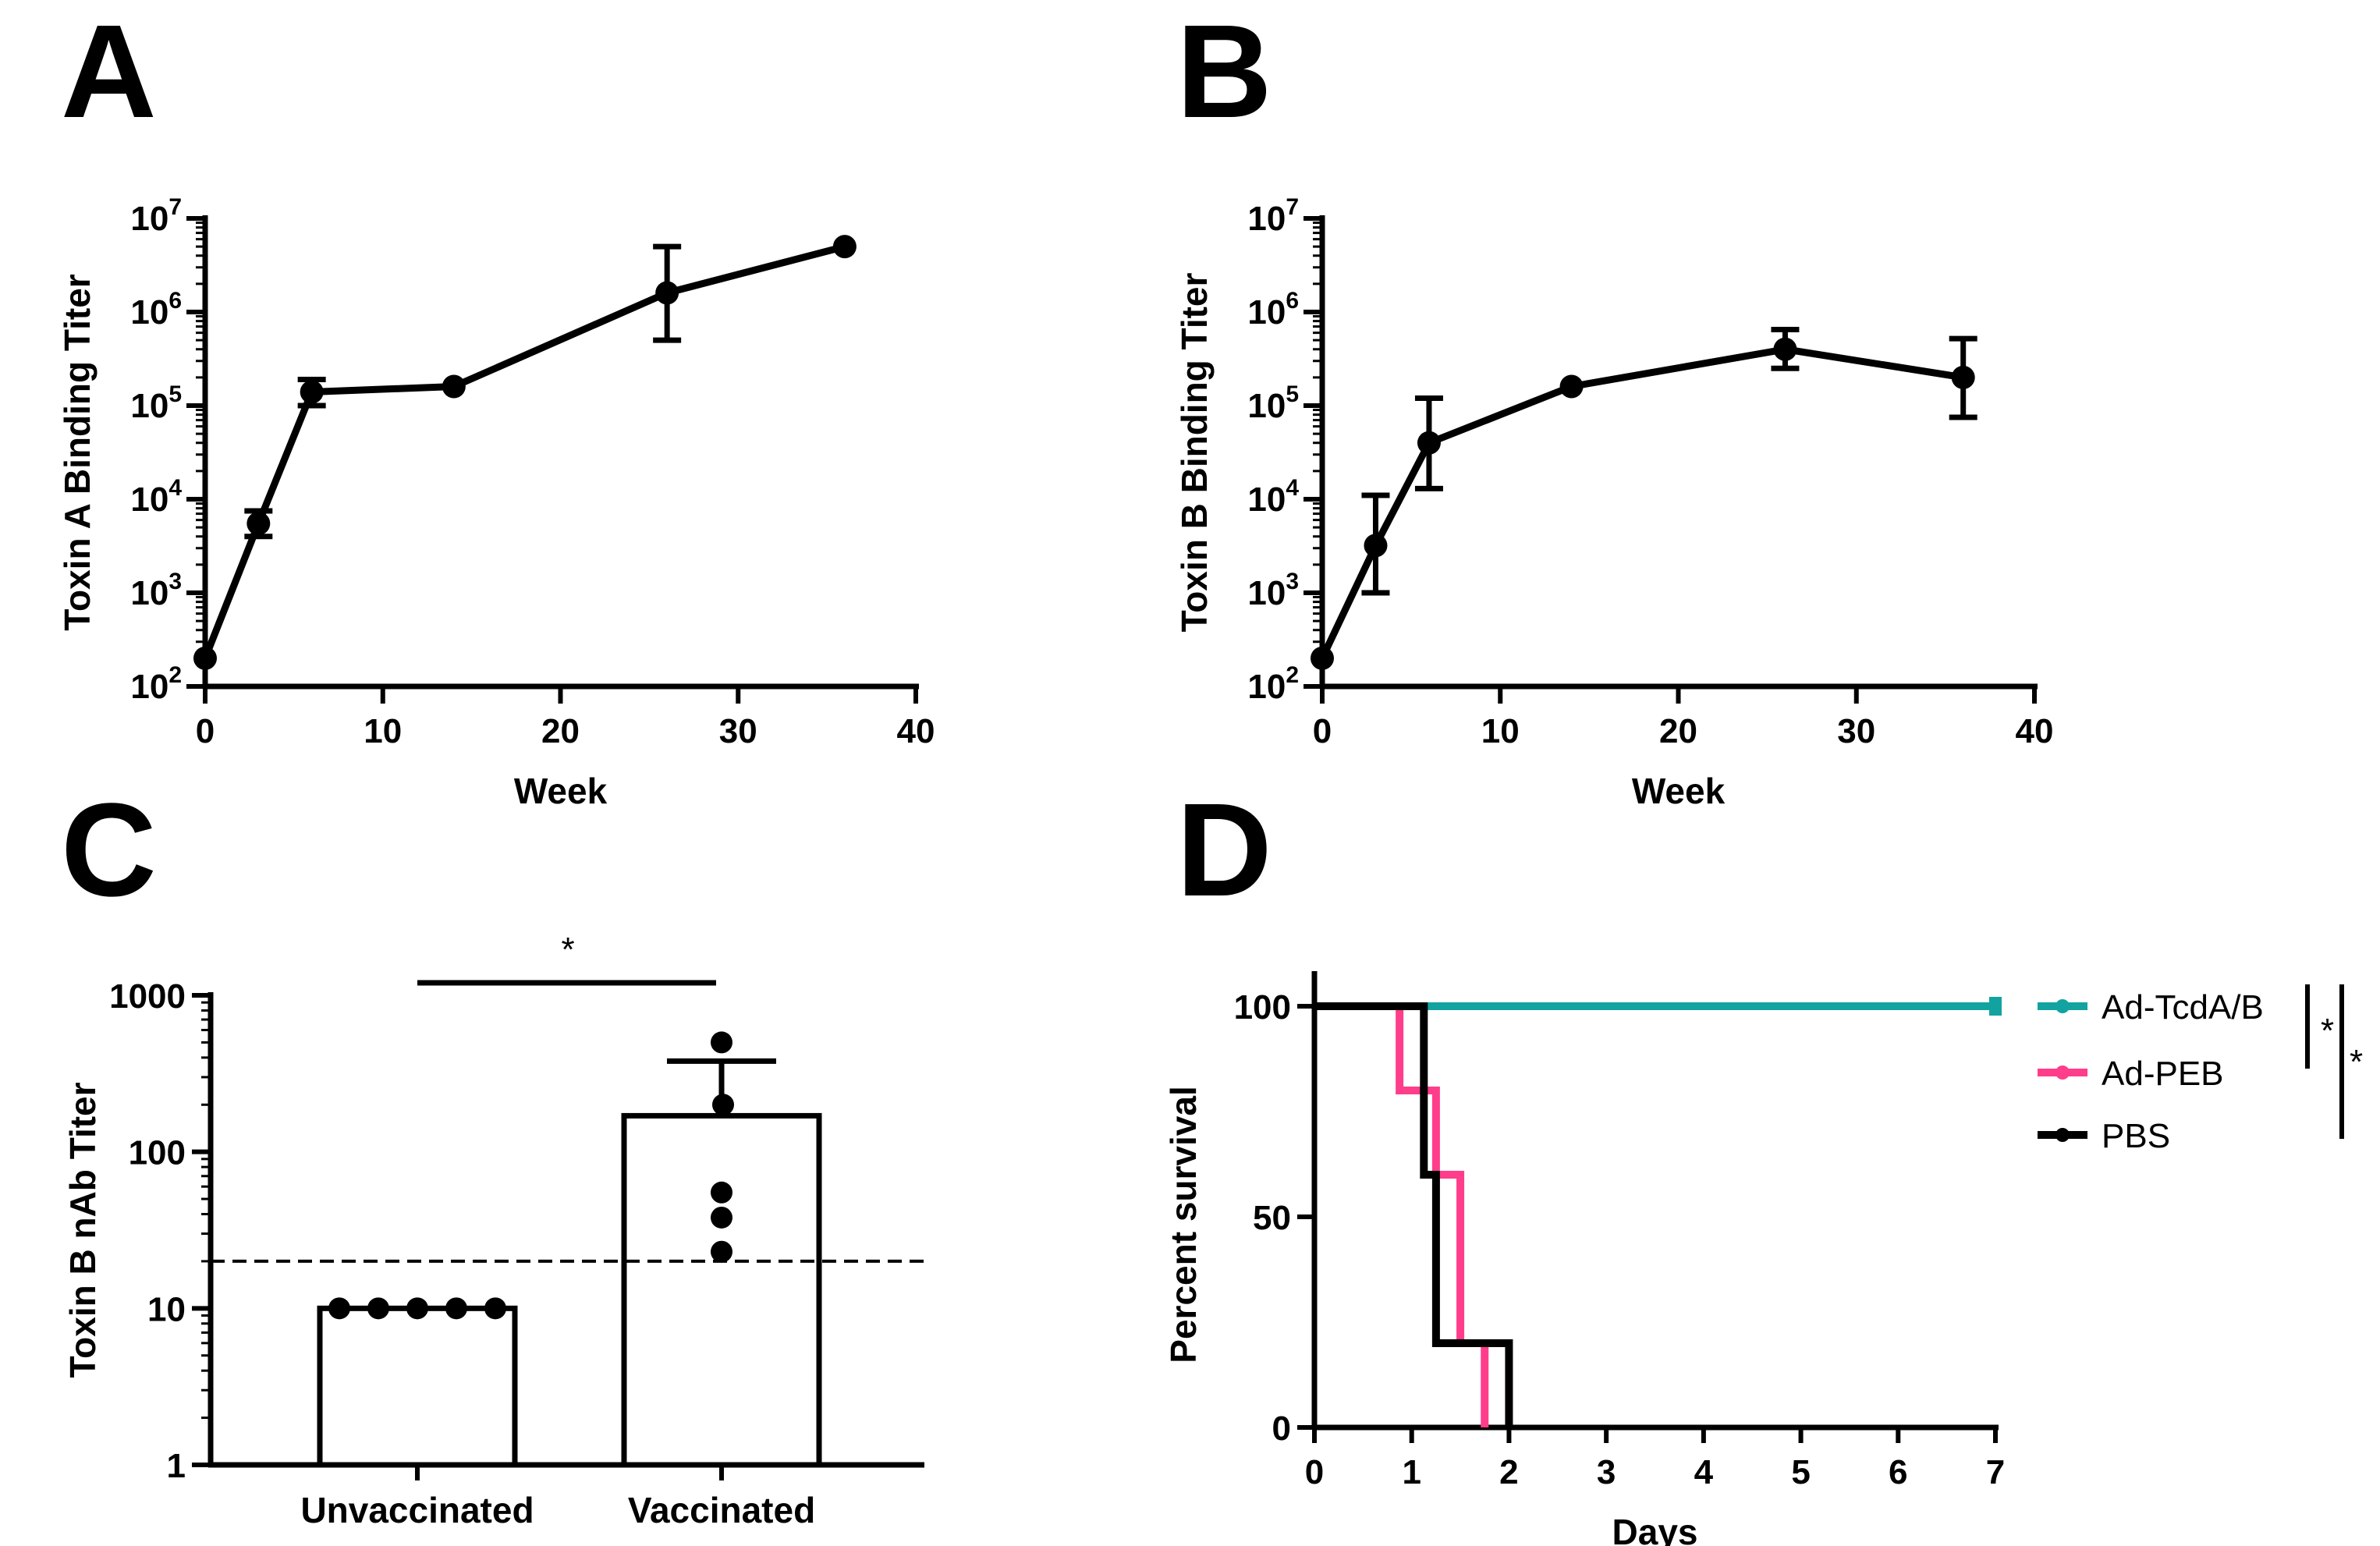  What do you see at coordinates (1184, 1224) in the screenshot?
I see `y-axis-title: Percent survival` at bounding box center [1184, 1224].